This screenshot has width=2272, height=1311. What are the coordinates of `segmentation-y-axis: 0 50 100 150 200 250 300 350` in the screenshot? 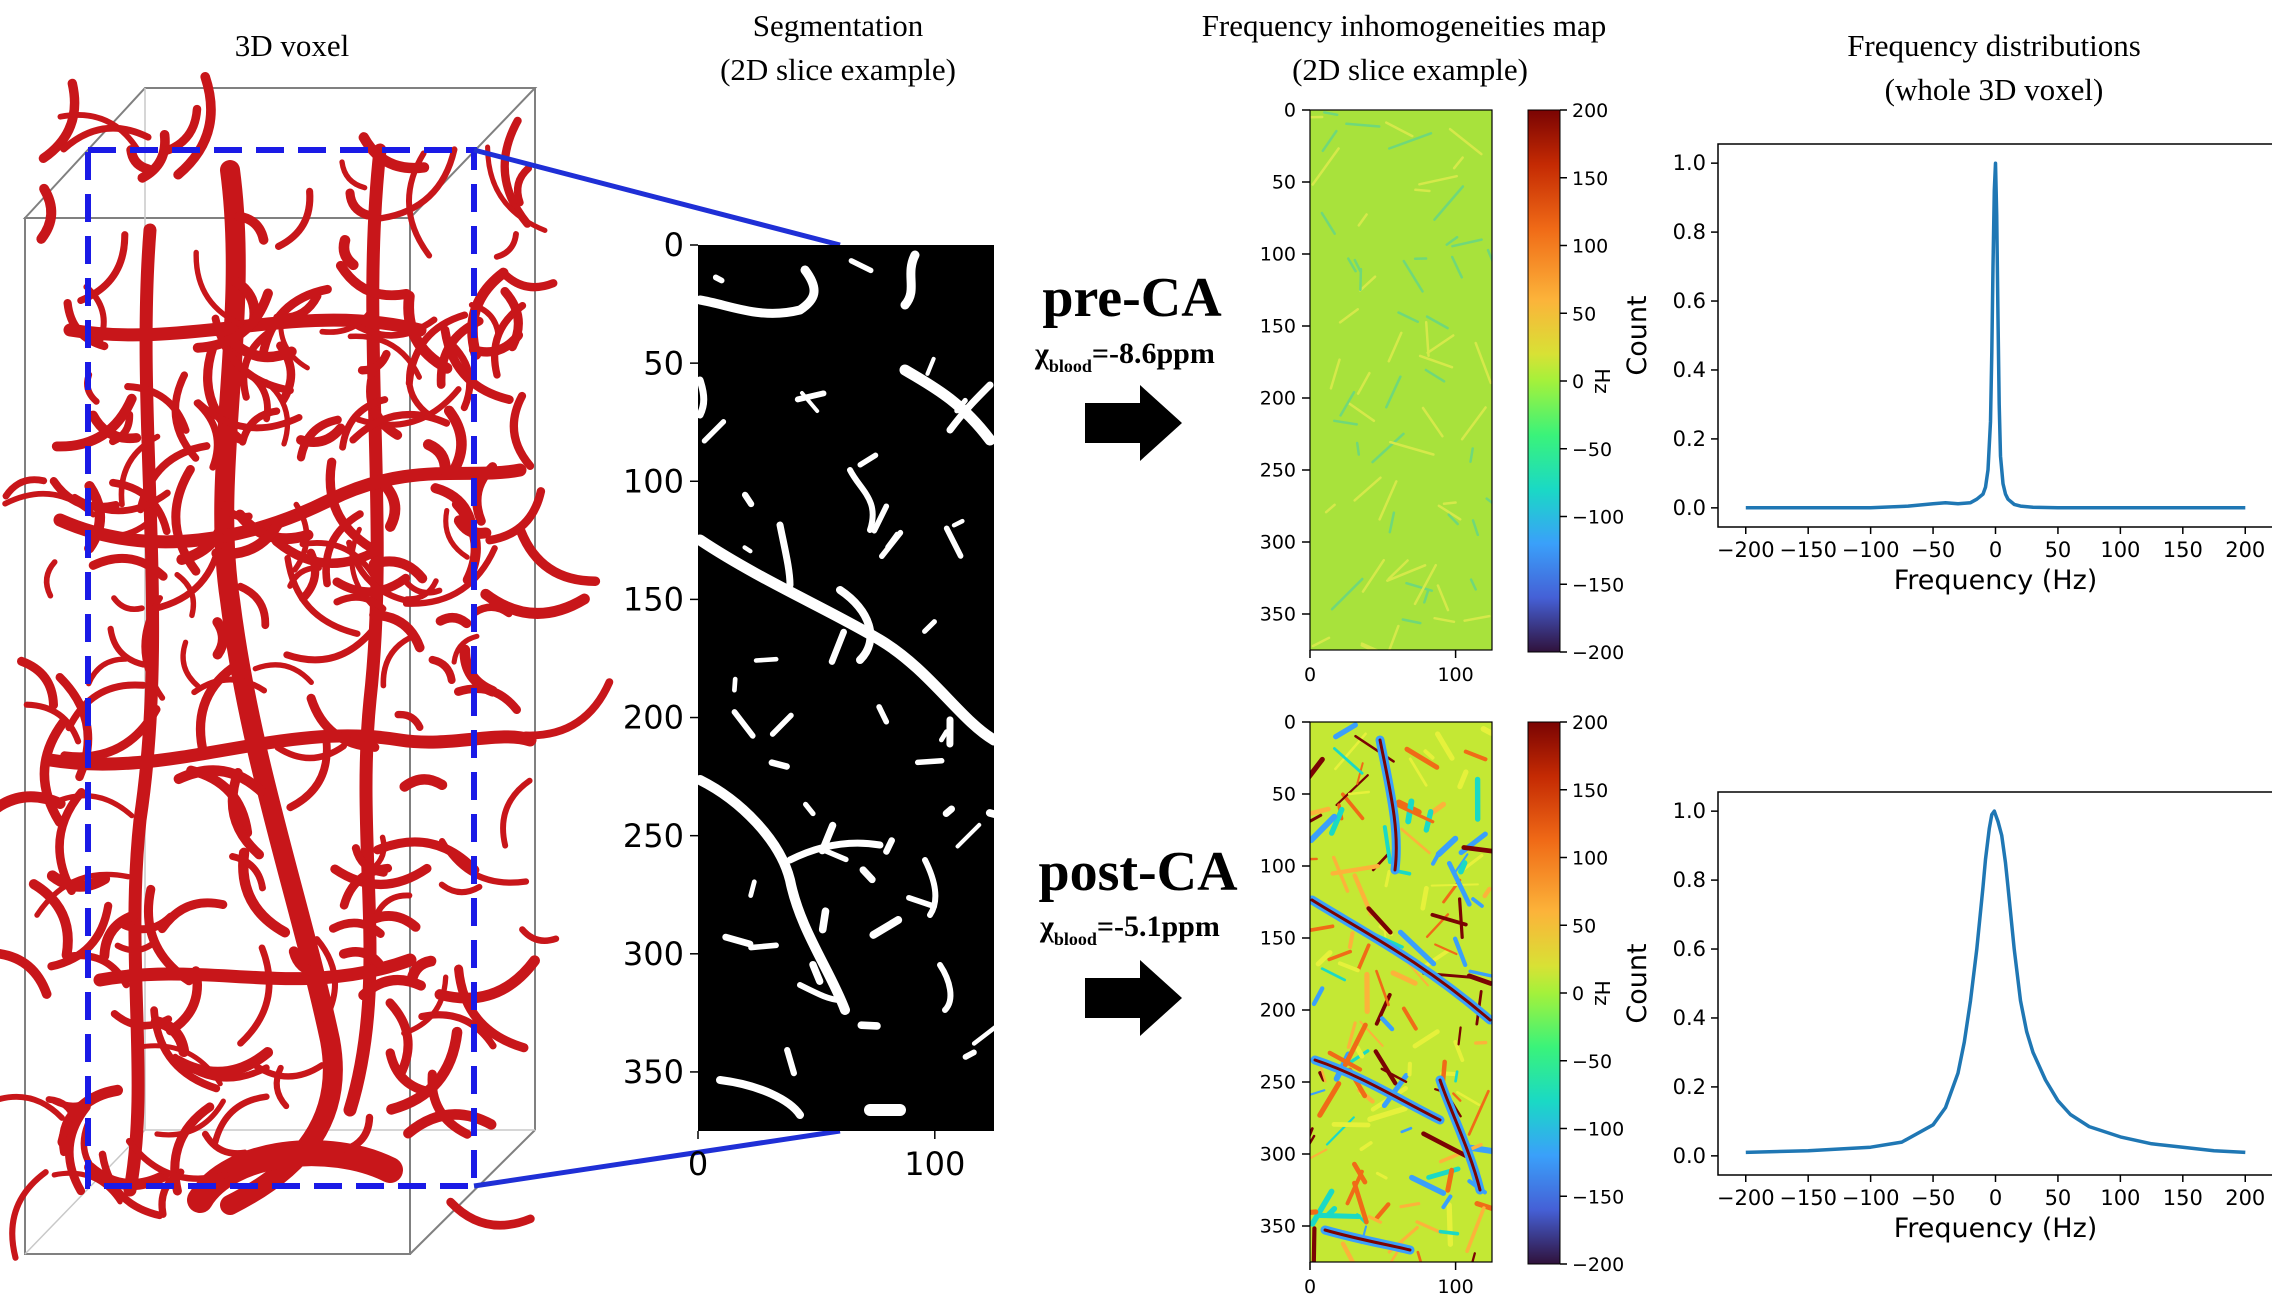 It's located at (660, 658).